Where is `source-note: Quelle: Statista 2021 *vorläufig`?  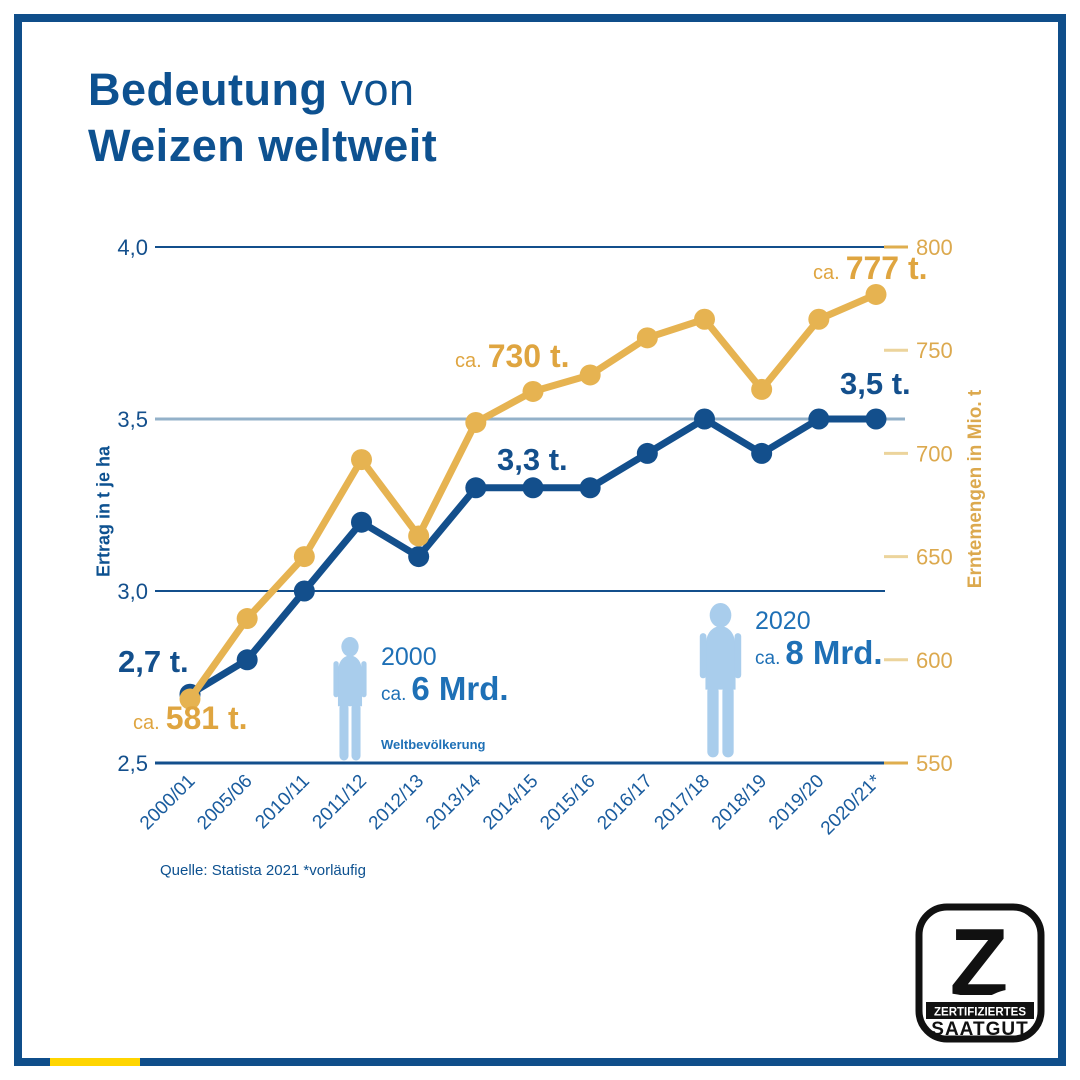
source-note: Quelle: Statista 2021 *vorläufig is located at coordinates (263, 870).